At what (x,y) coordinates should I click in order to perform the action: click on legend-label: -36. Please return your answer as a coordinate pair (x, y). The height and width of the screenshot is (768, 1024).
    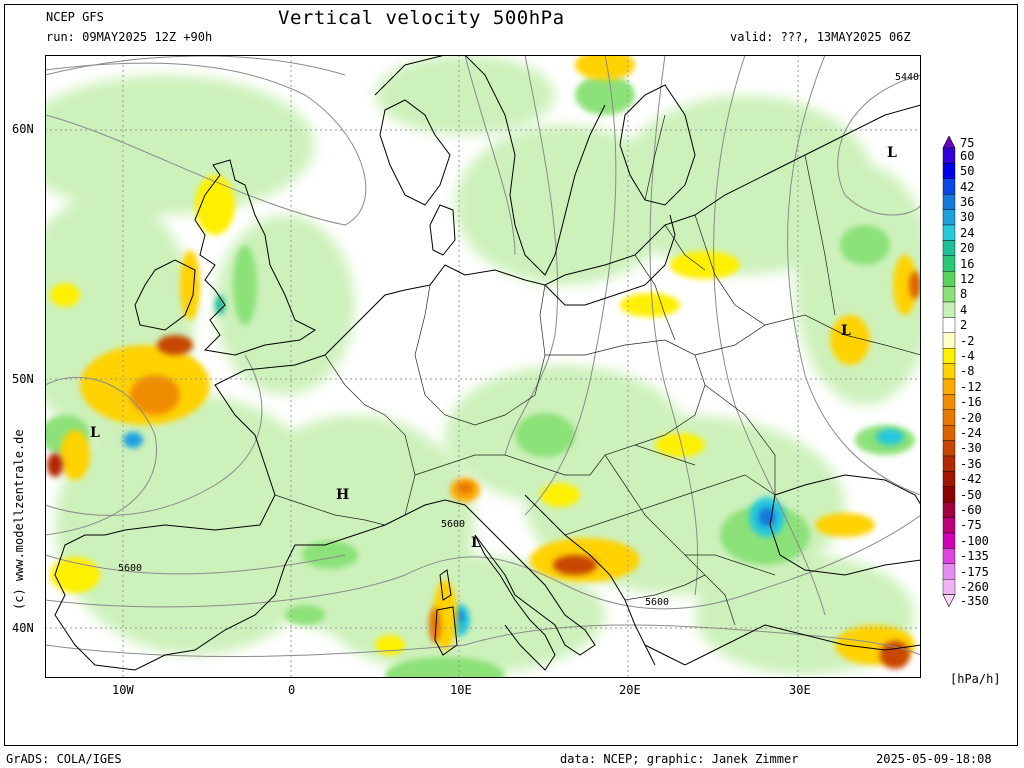
    Looking at the image, I should click on (971, 463).